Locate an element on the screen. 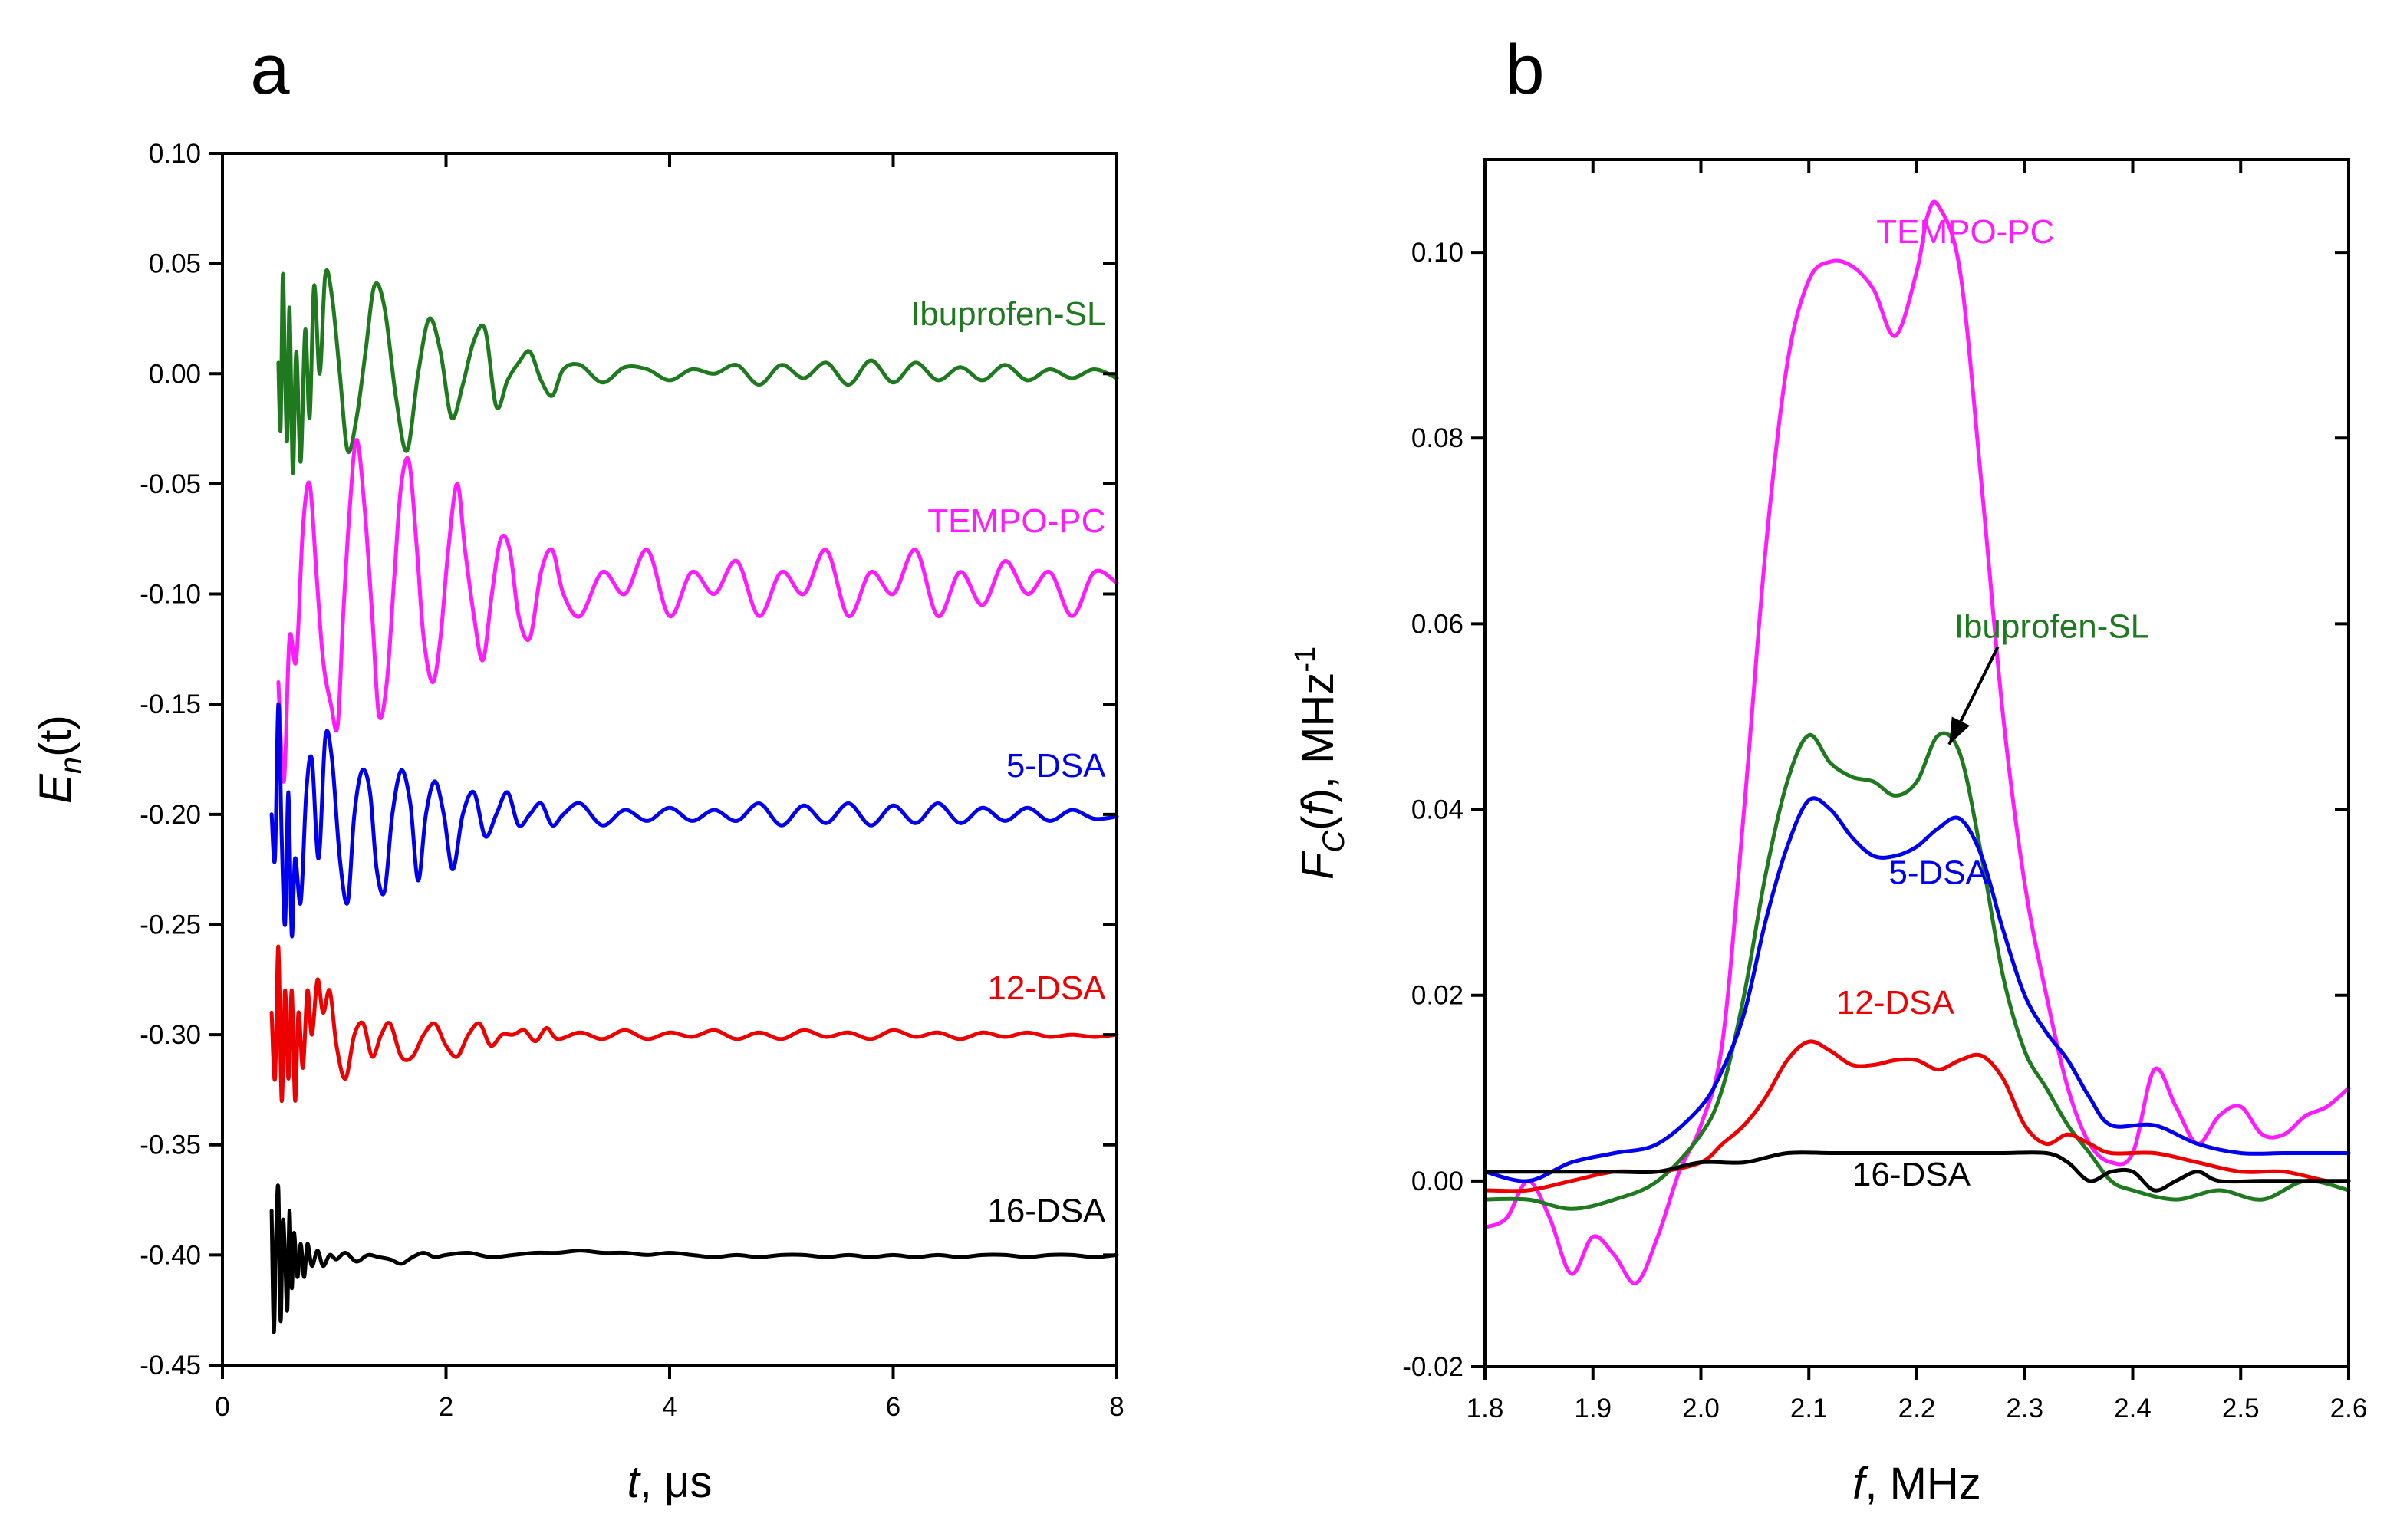 Image resolution: width=2387 pixels, height=1540 pixels. y-tick-label: 0.05 is located at coordinates (175, 264).